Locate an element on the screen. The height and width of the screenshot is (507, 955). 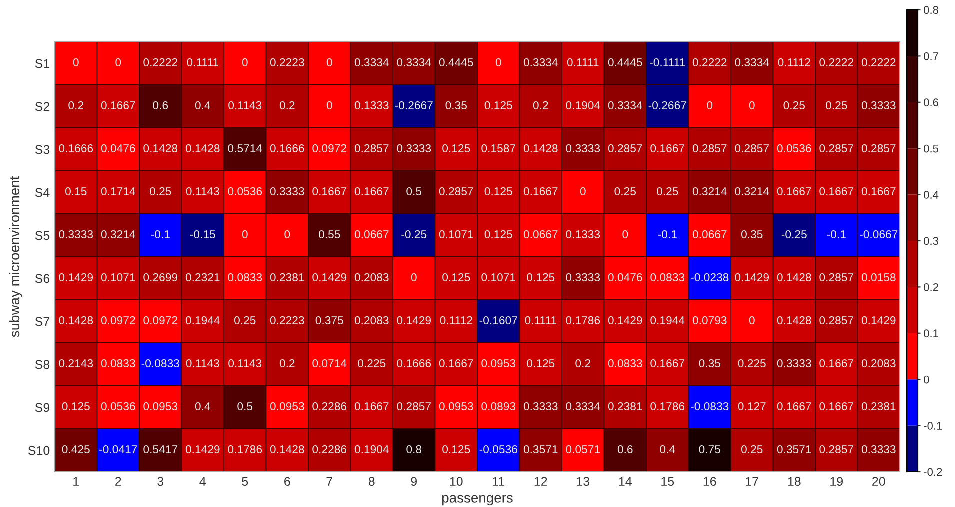
data-label: -0.0238 is located at coordinates (710, 277).